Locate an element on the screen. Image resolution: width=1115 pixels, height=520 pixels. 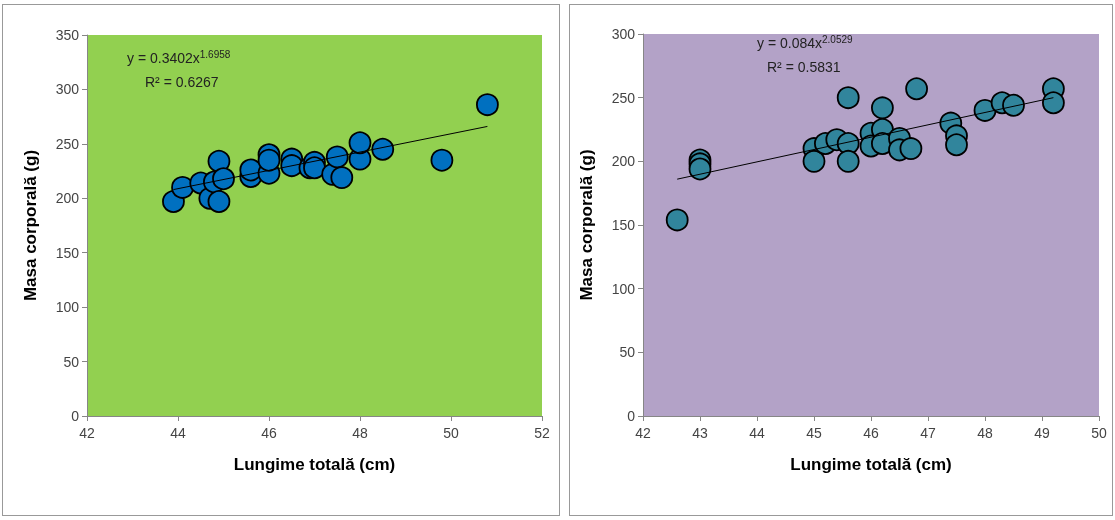
x-tick-label: 52 is located at coordinates (542, 433).